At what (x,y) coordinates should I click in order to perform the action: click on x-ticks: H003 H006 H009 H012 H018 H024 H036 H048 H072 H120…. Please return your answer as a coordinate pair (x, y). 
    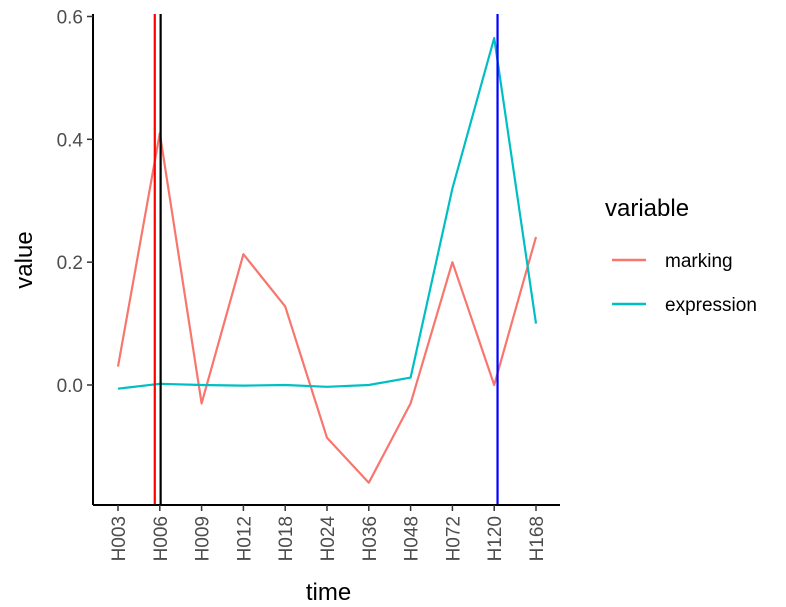
    Looking at the image, I should click on (328, 533).